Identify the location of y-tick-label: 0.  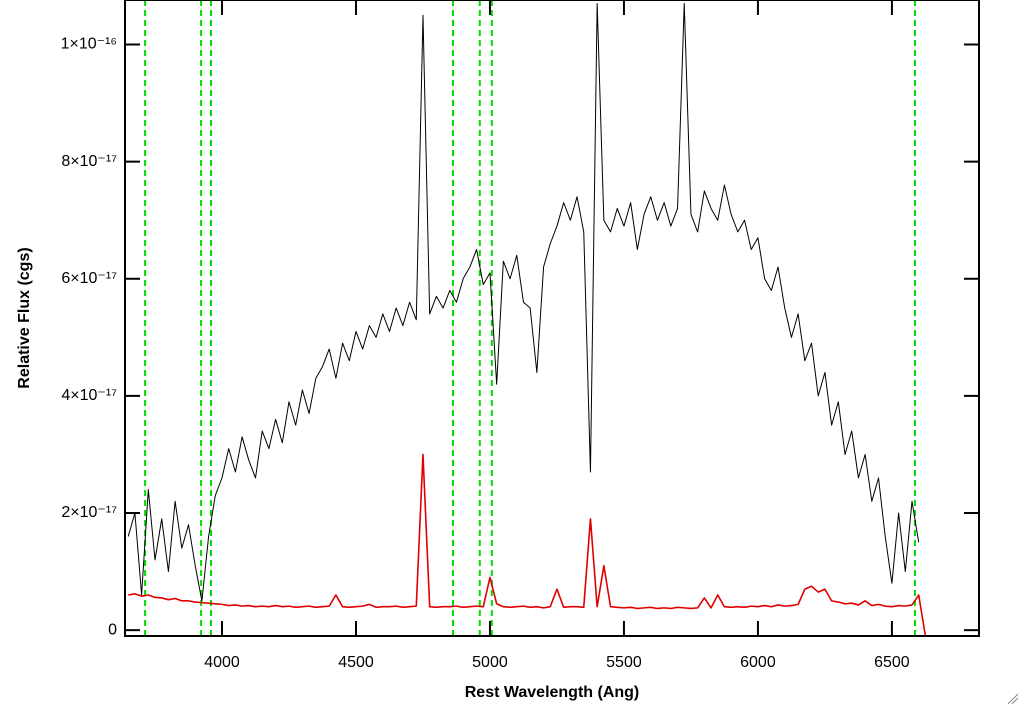
(112, 629).